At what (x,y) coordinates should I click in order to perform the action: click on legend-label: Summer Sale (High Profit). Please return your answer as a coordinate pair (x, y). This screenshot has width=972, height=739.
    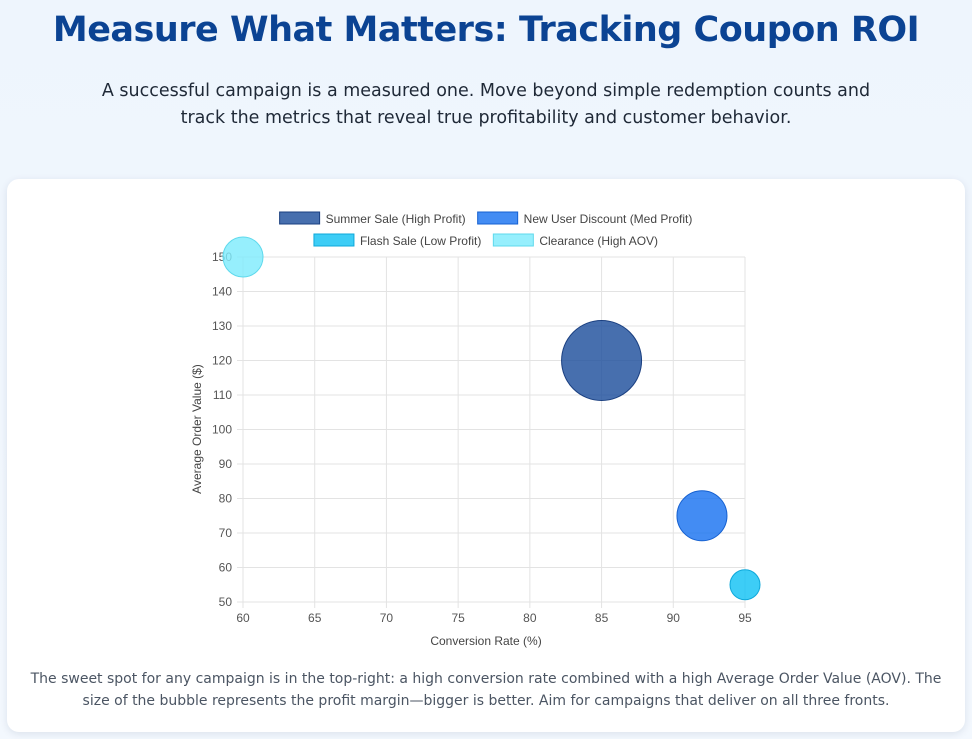
    Looking at the image, I should click on (396, 219).